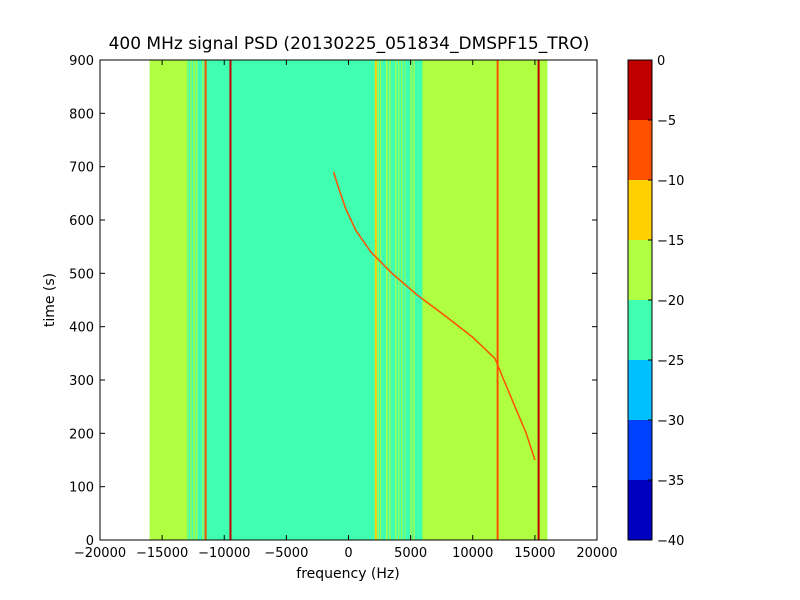 Image resolution: width=800 pixels, height=600 pixels. I want to click on y-tick-label: 300, so click(81, 381).